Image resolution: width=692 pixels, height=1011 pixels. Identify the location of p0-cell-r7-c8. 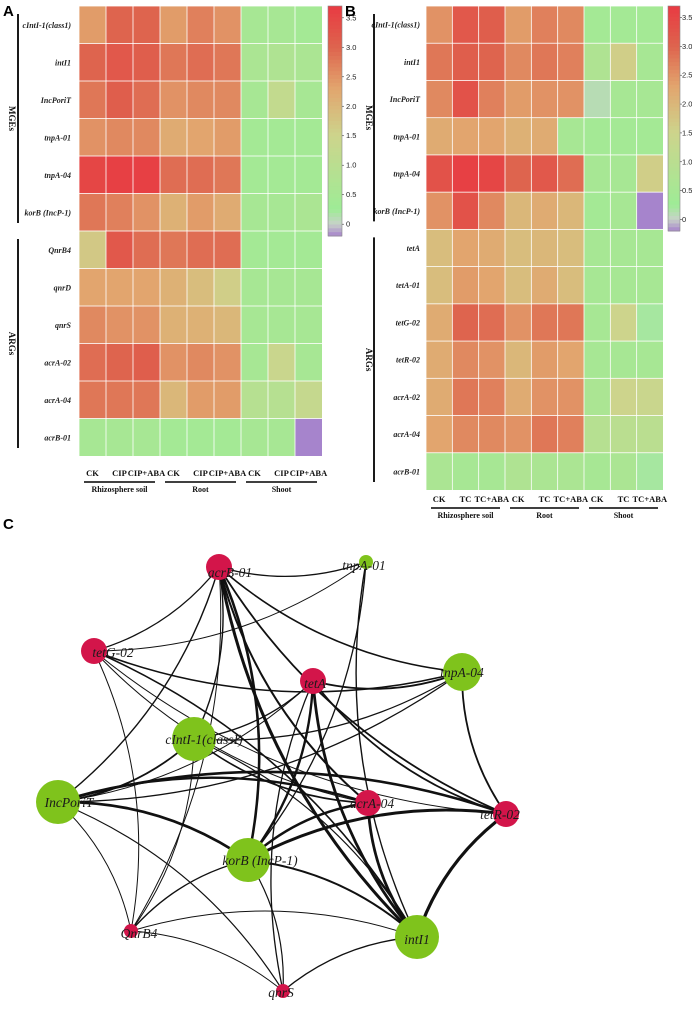
(308, 287).